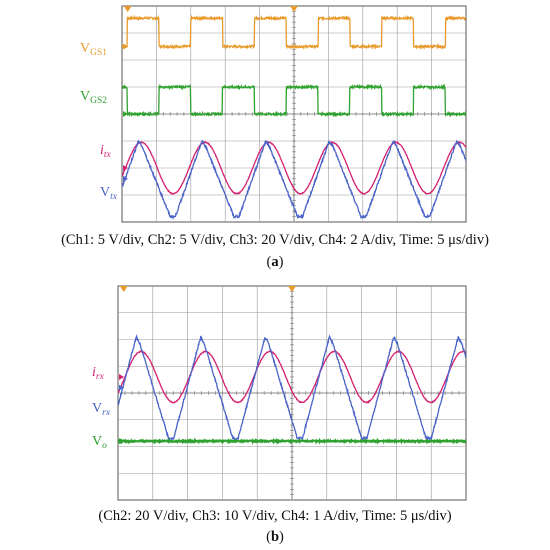 The width and height of the screenshot is (550, 550). What do you see at coordinates (93, 97) in the screenshot?
I see `series-label-VGS2: VGS2` at bounding box center [93, 97].